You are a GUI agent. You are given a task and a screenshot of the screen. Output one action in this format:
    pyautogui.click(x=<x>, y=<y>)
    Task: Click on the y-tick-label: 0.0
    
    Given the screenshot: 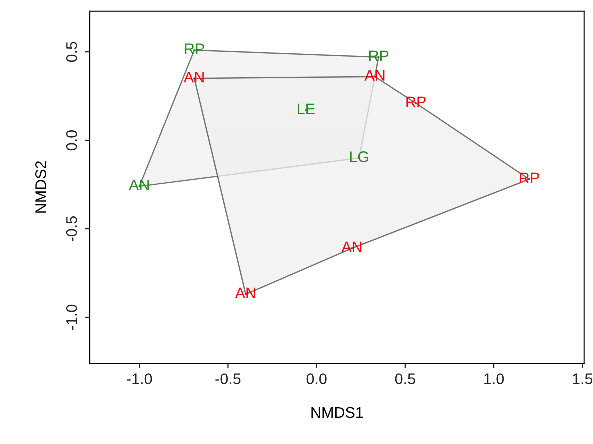 What is the action you would take?
    pyautogui.click(x=72, y=140)
    